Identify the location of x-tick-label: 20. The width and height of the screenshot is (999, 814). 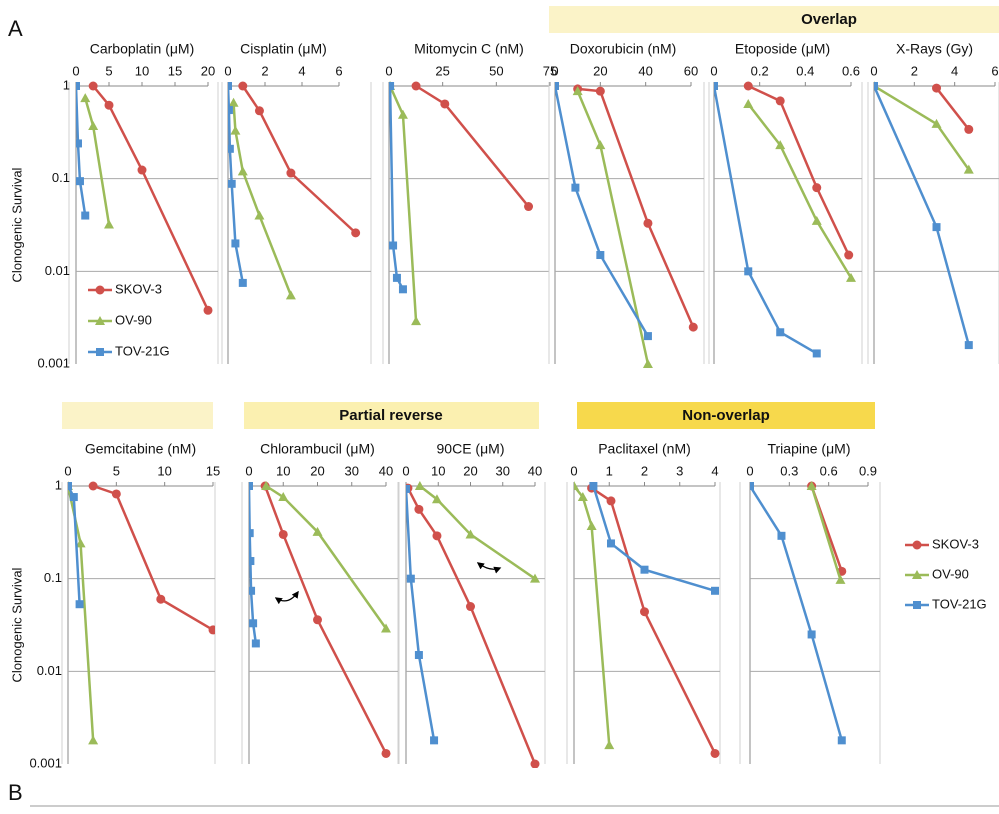
(600, 70).